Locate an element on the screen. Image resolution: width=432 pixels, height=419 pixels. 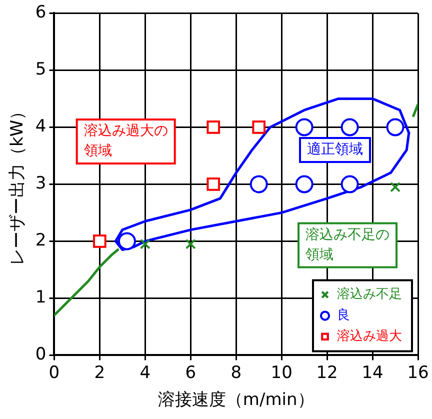
y-tick-label: 2 is located at coordinates (40, 240).